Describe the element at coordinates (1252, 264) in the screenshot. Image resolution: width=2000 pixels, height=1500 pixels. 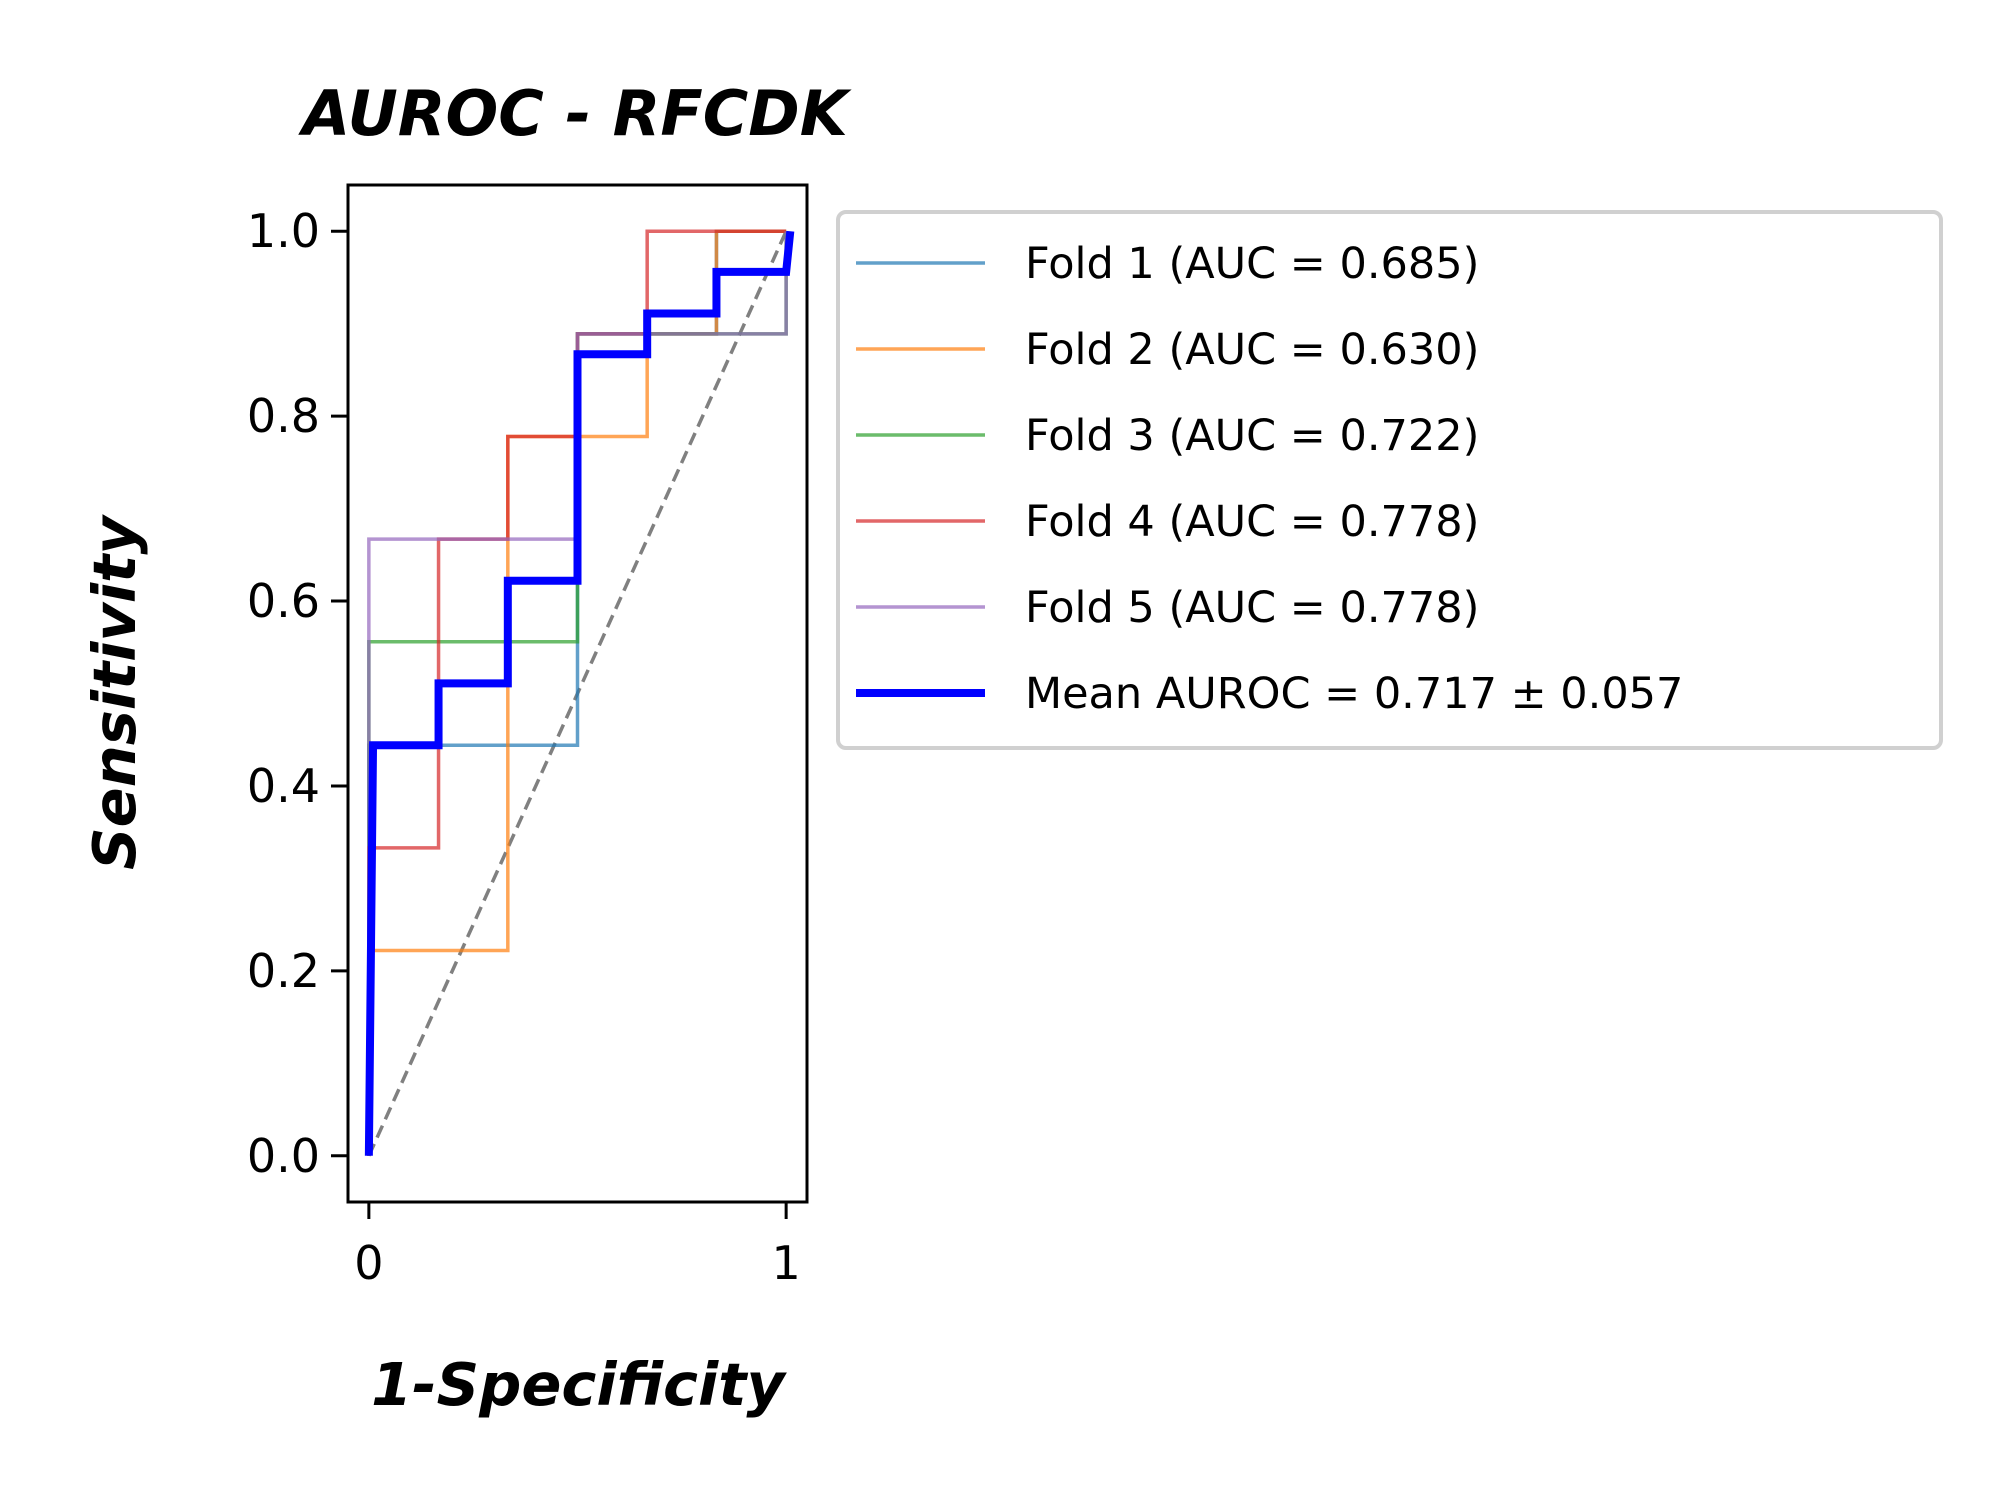
I see `legend-label: Fold 1 (AUC = 0.685)` at that location.